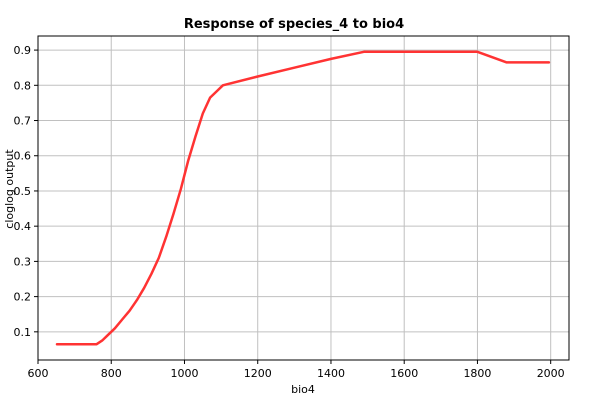  Describe the element at coordinates (23, 191) in the screenshot. I see `y-tick-label: 0.5` at that location.